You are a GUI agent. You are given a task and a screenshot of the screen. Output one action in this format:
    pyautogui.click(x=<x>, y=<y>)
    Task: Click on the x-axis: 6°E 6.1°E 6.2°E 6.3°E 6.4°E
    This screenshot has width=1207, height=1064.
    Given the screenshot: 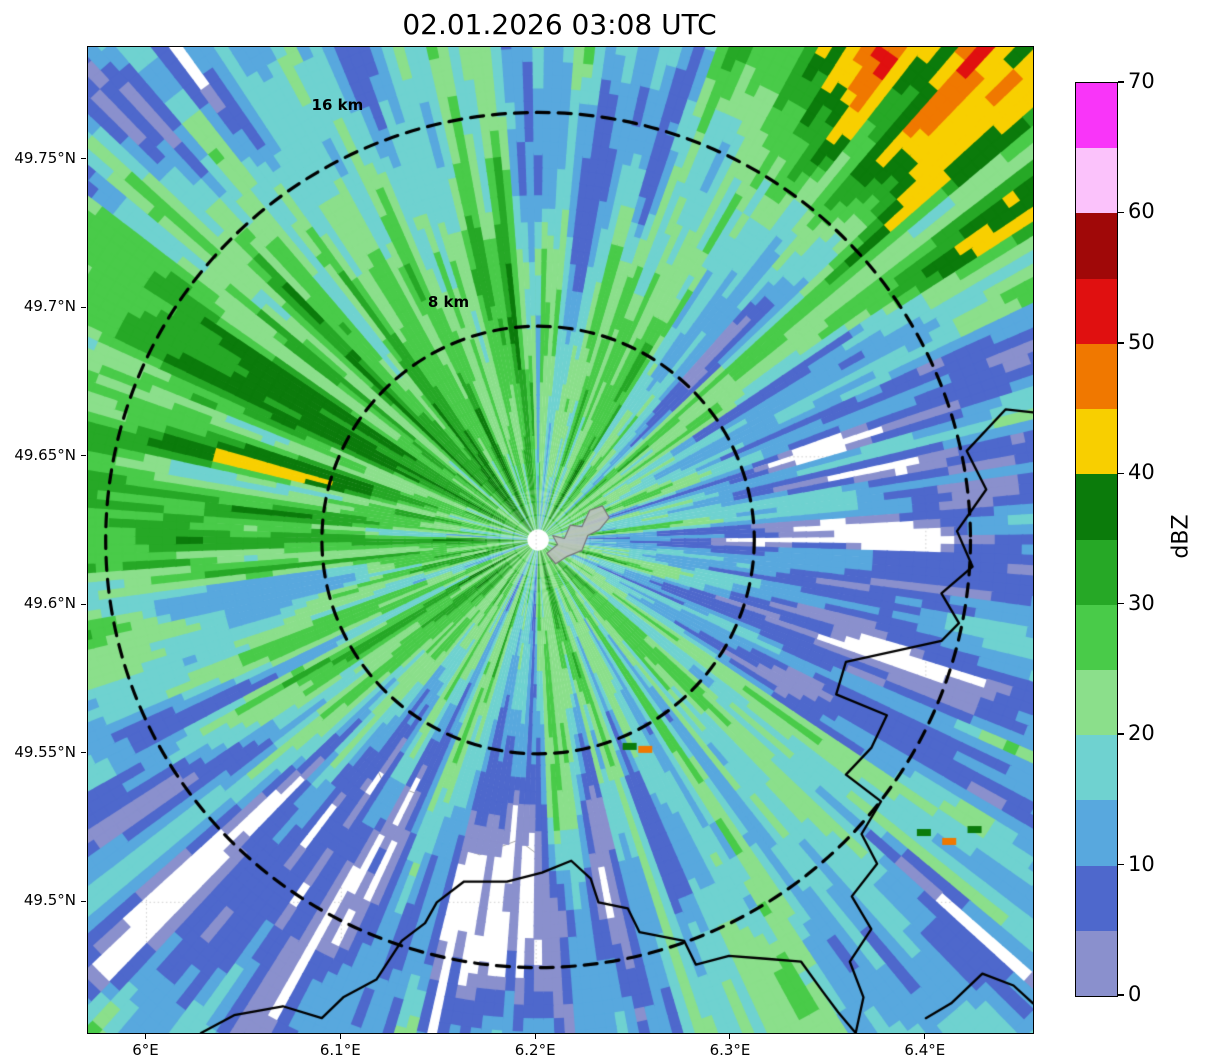 What is the action you would take?
    pyautogui.click(x=560, y=1048)
    